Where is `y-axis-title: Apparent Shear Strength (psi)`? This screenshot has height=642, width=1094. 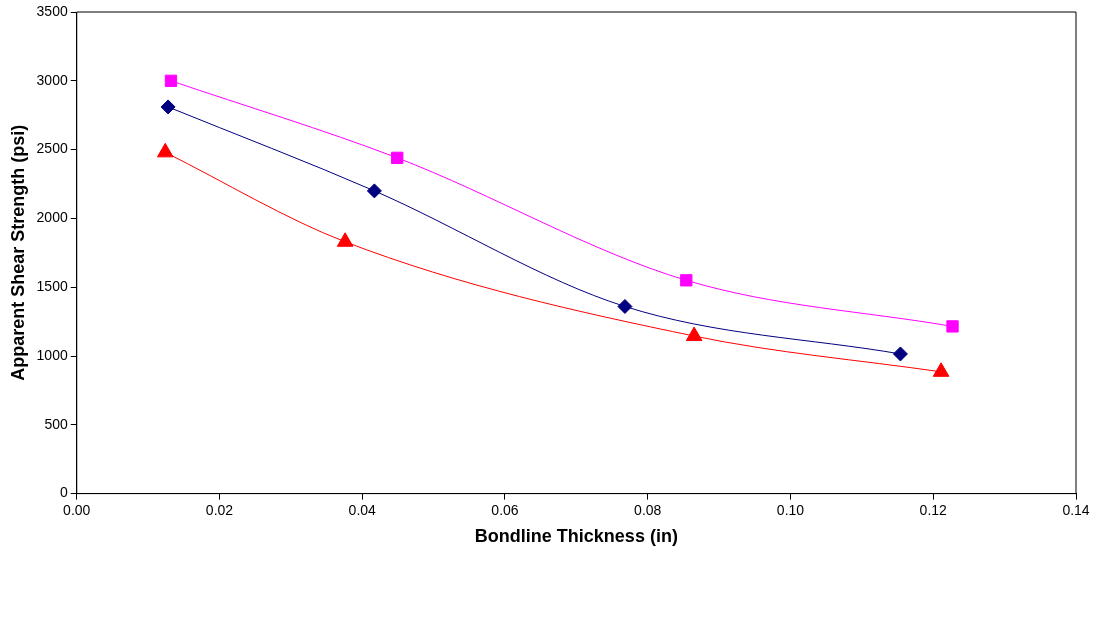 y-axis-title: Apparent Shear Strength (psi) is located at coordinates (17, 252).